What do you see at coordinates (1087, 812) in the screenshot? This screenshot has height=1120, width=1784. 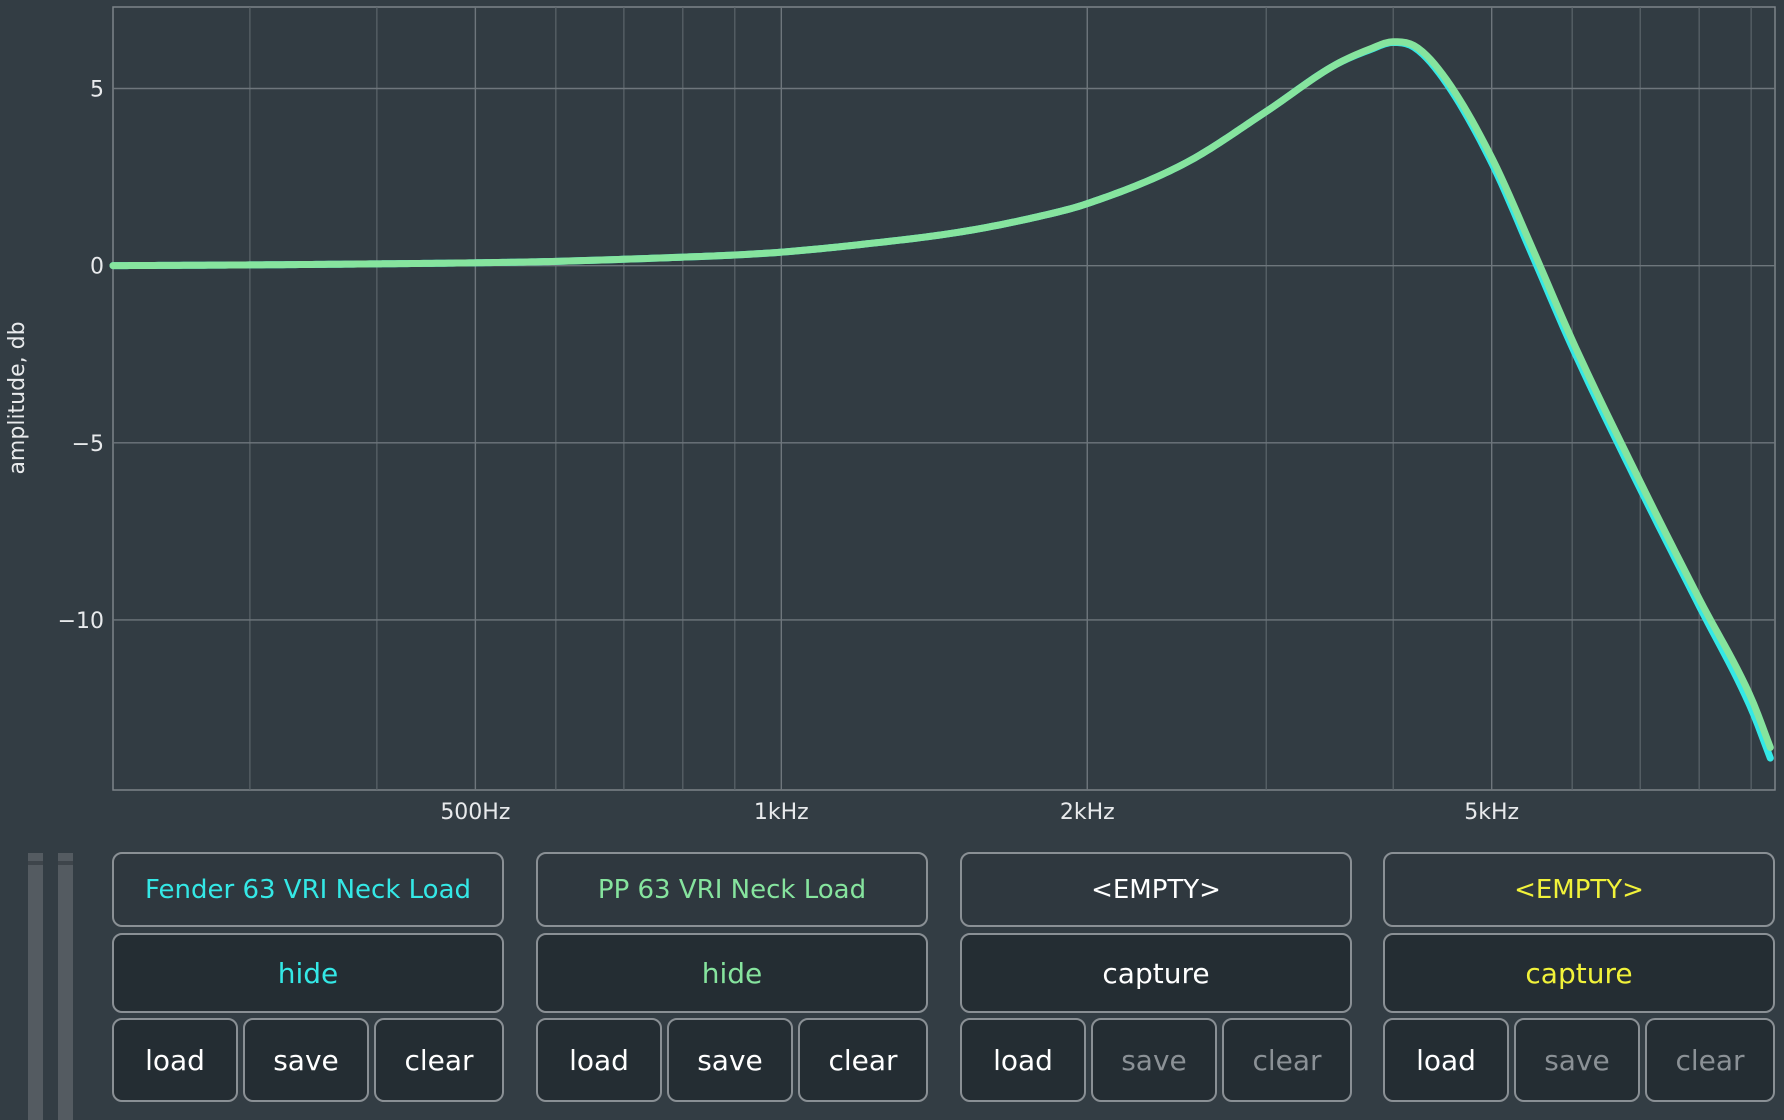 I see `x-tick-label: 2kHz` at bounding box center [1087, 812].